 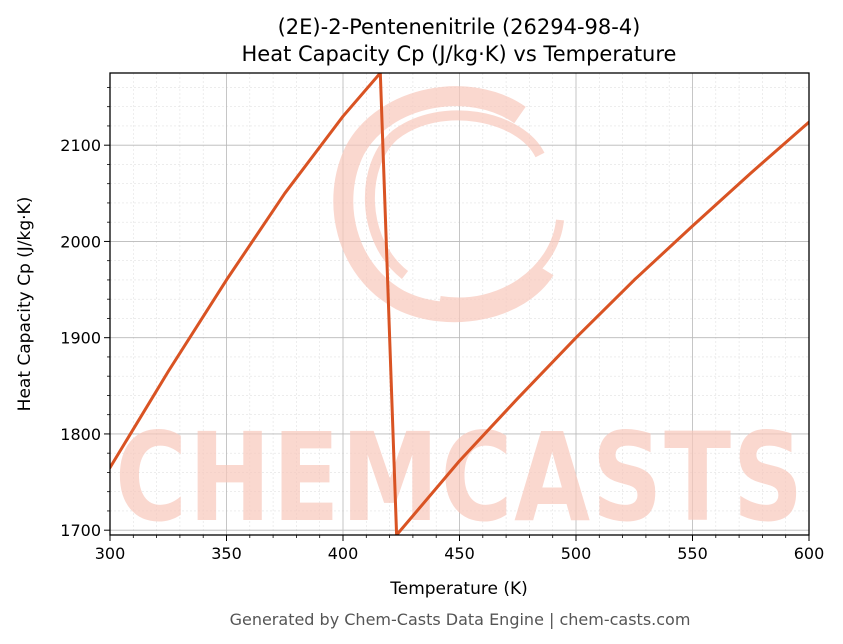 What do you see at coordinates (458, 589) in the screenshot?
I see `x-axis-label: Temperature (K)` at bounding box center [458, 589].